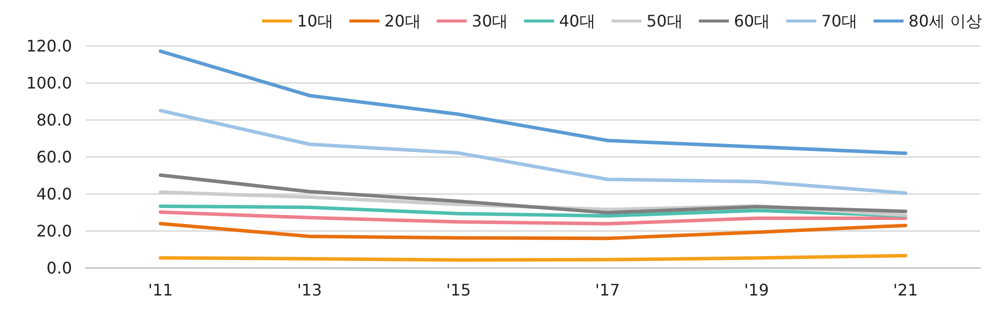  Describe the element at coordinates (160, 290) in the screenshot. I see `x-tick-label: '11` at that location.